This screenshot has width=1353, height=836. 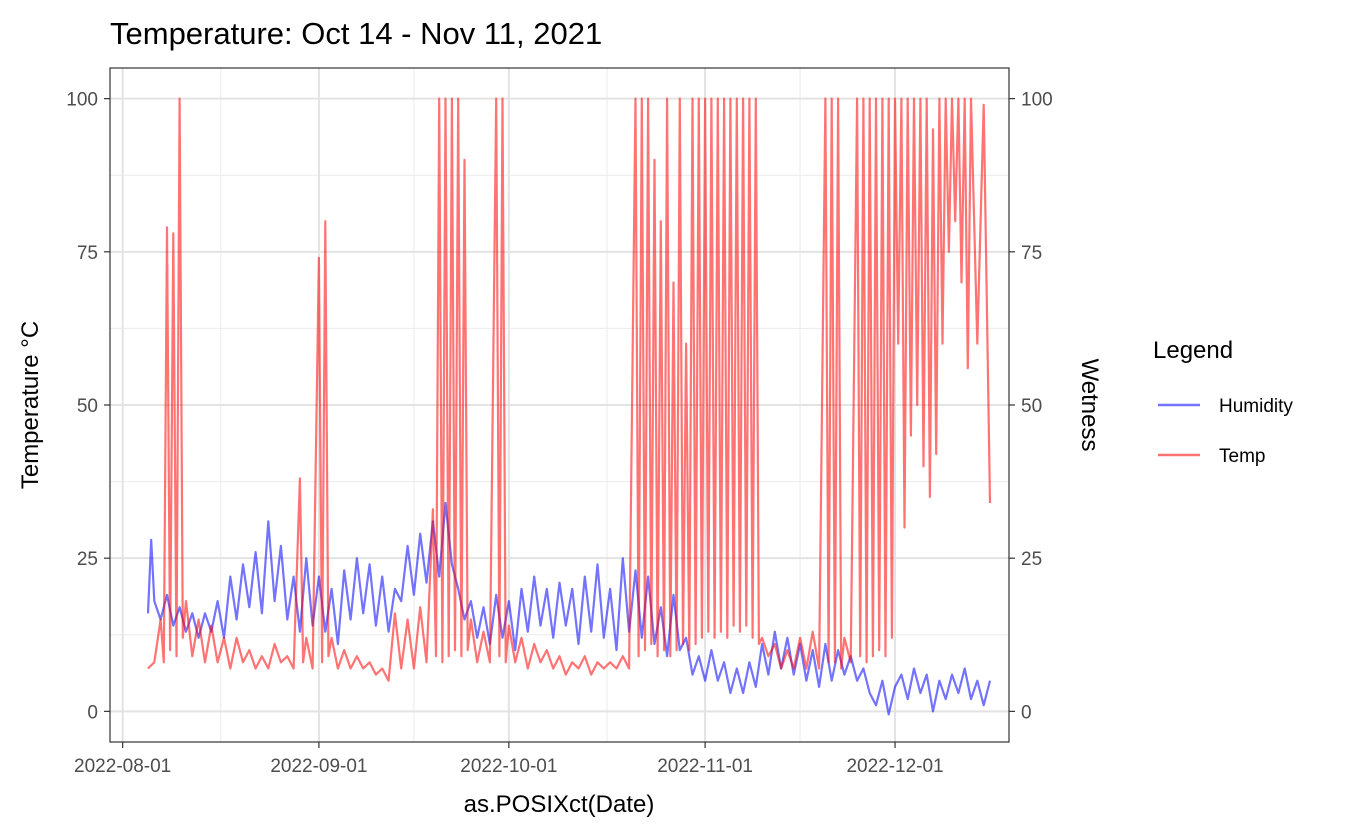 What do you see at coordinates (122, 766) in the screenshot?
I see `x-tick-label: 2022-08-01` at bounding box center [122, 766].